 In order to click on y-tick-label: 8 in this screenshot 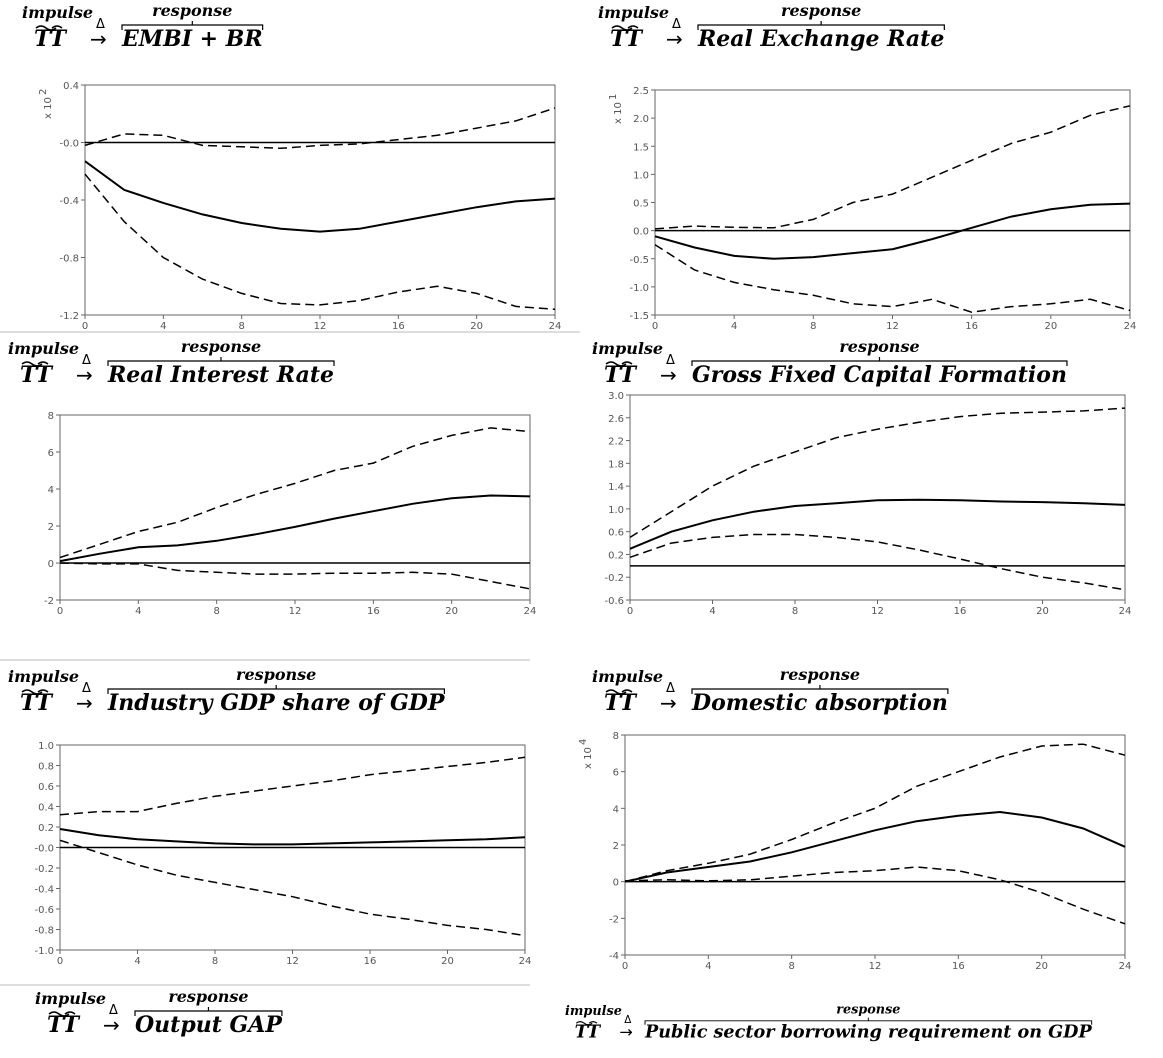, I will do `click(51, 416)`.